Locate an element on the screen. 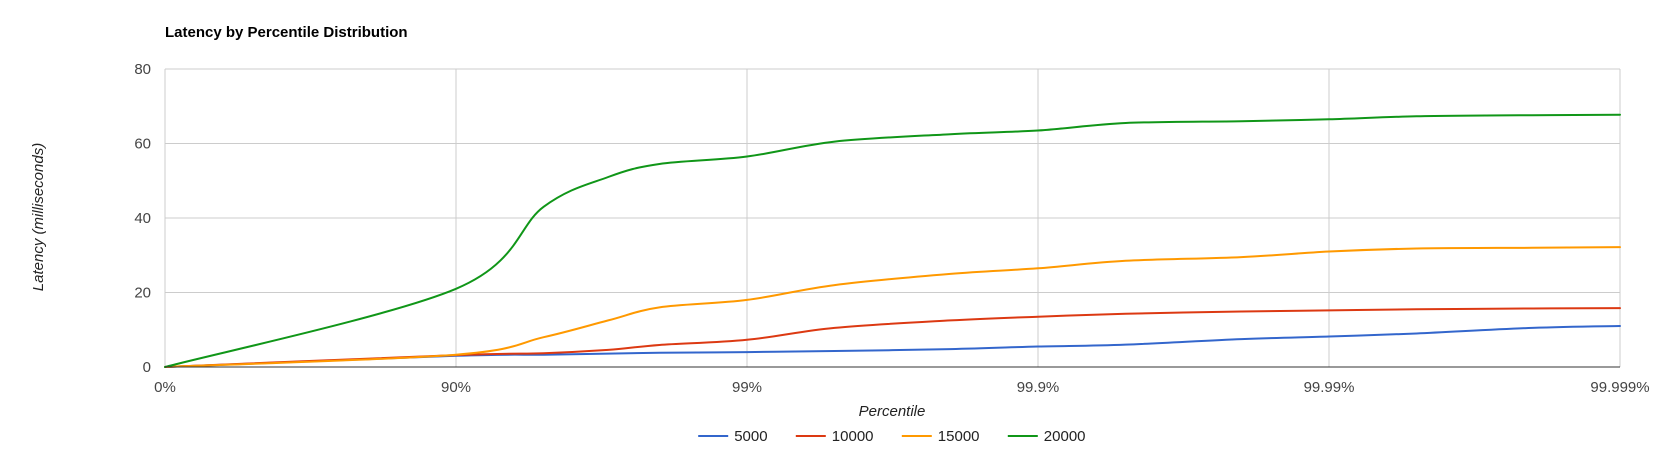  legend-item-15000: 15000 is located at coordinates (940, 436).